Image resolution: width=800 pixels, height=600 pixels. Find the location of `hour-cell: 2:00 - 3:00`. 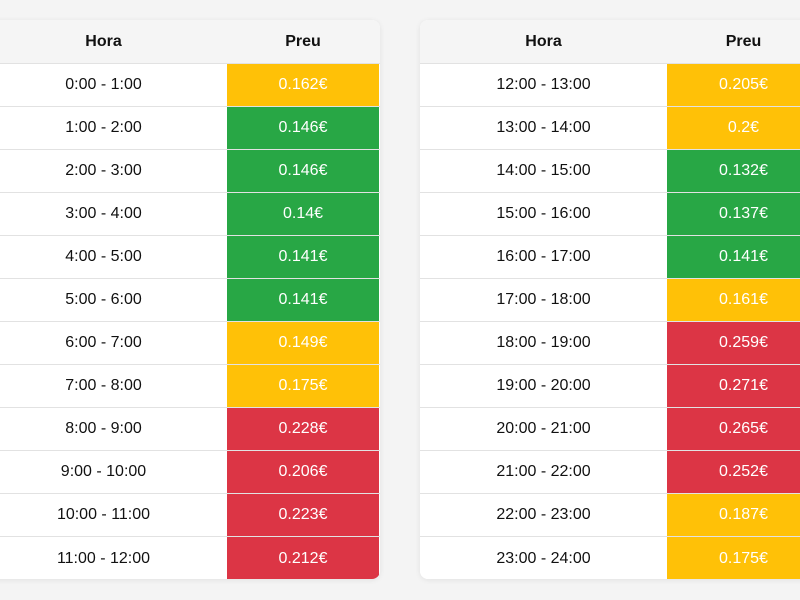

hour-cell: 2:00 - 3:00 is located at coordinates (113, 171).